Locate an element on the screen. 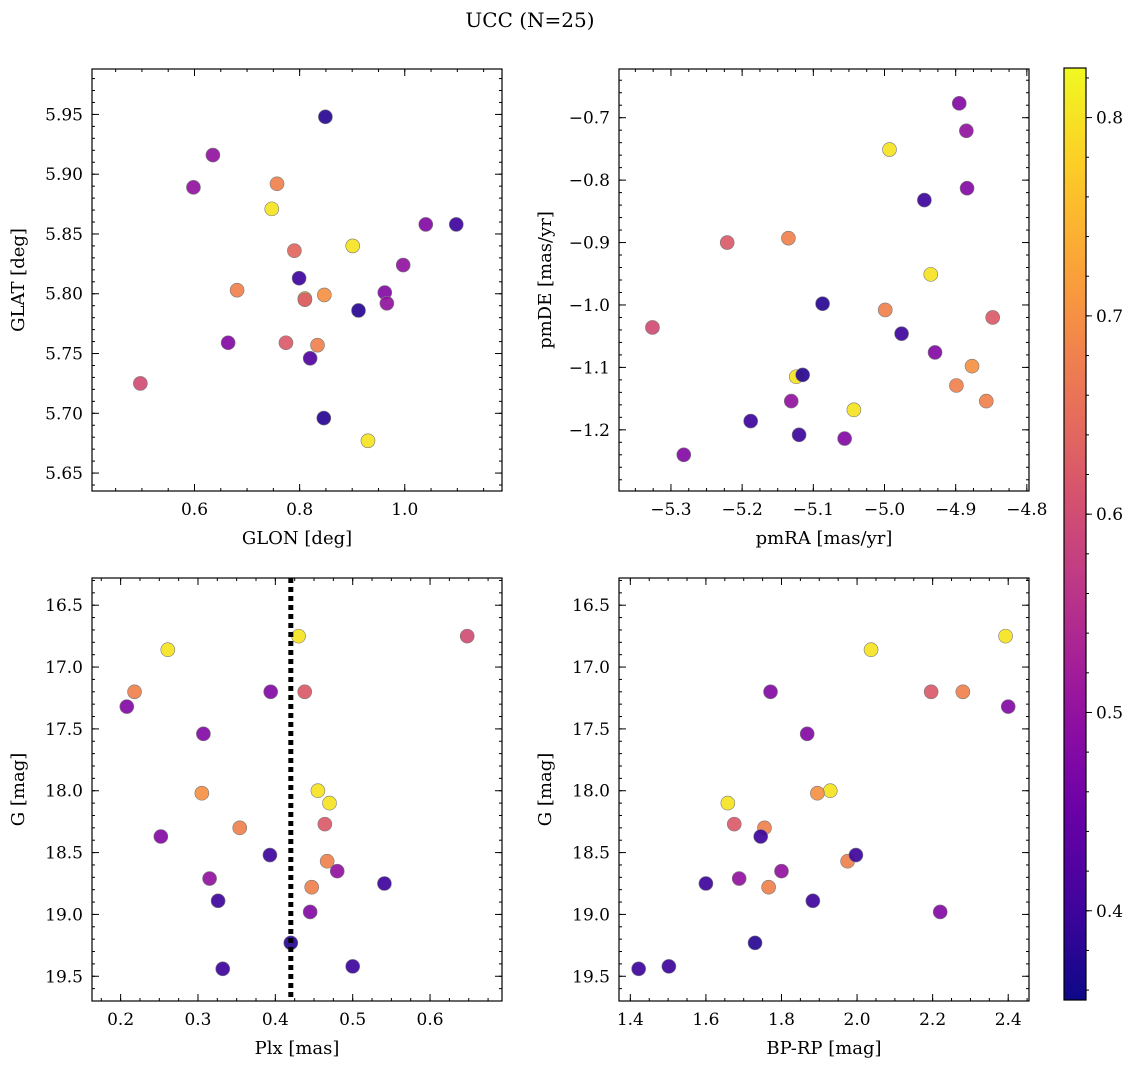 Image resolution: width=1136 pixels, height=1068 pixels. colorbar-tick-label: 0.8 is located at coordinates (1109, 119).